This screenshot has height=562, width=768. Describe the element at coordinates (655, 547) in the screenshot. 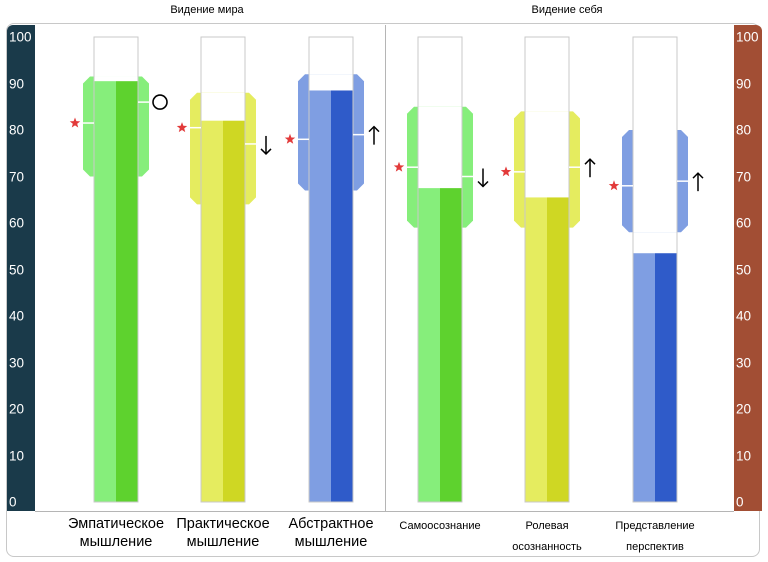

I see `category-label-line: перспектив` at that location.